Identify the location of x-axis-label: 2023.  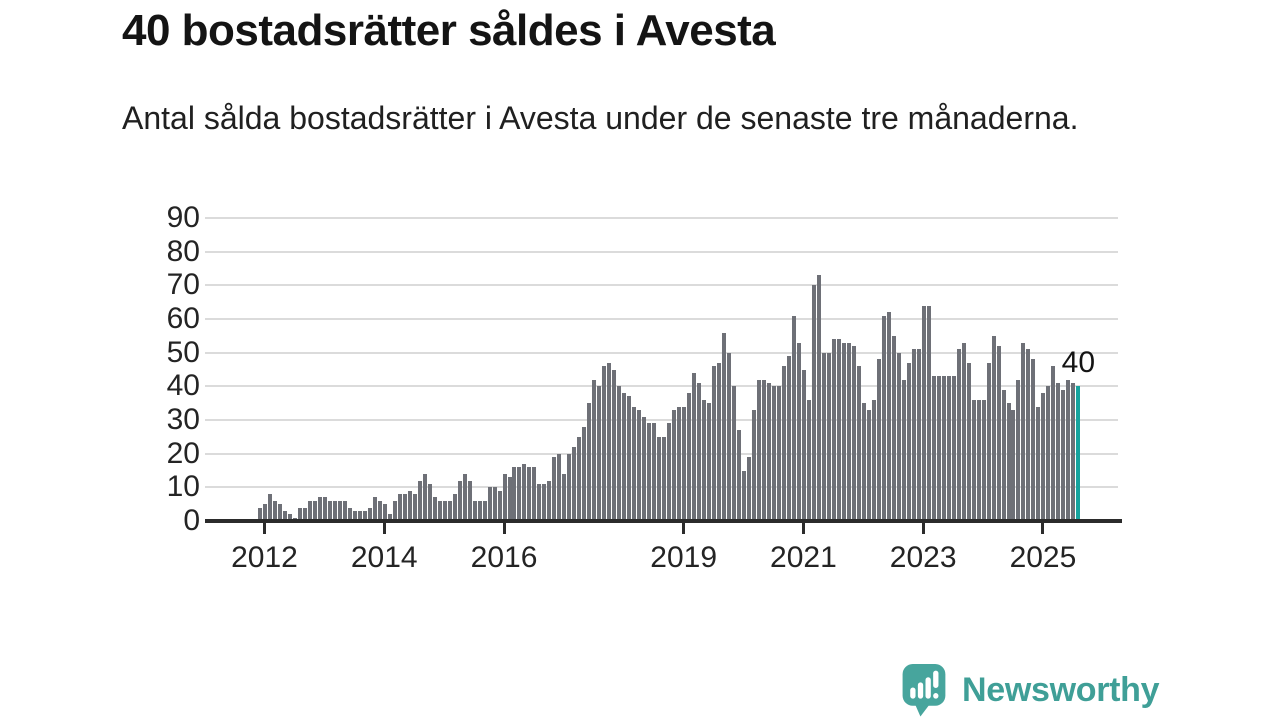
(923, 557).